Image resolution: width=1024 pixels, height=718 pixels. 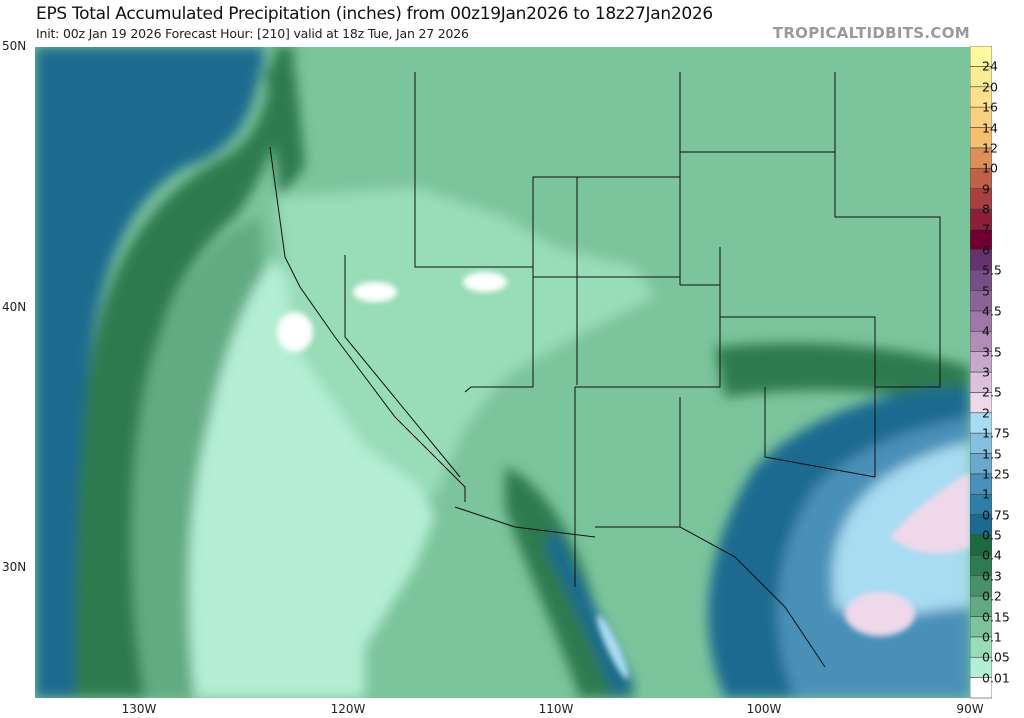 I want to click on colorbar-label: 3, so click(x=986, y=372).